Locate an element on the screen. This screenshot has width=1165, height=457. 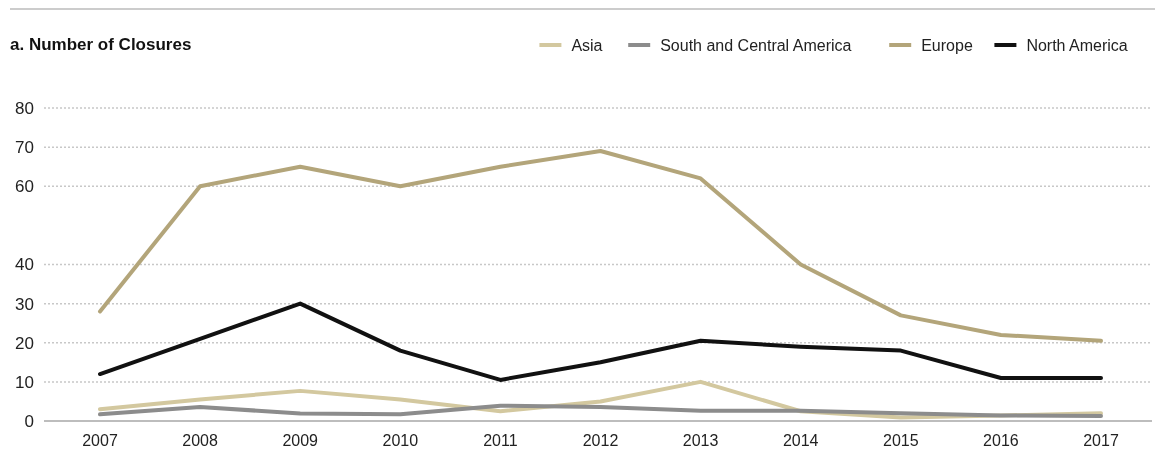
y-tick-label: 10 is located at coordinates (24, 382).